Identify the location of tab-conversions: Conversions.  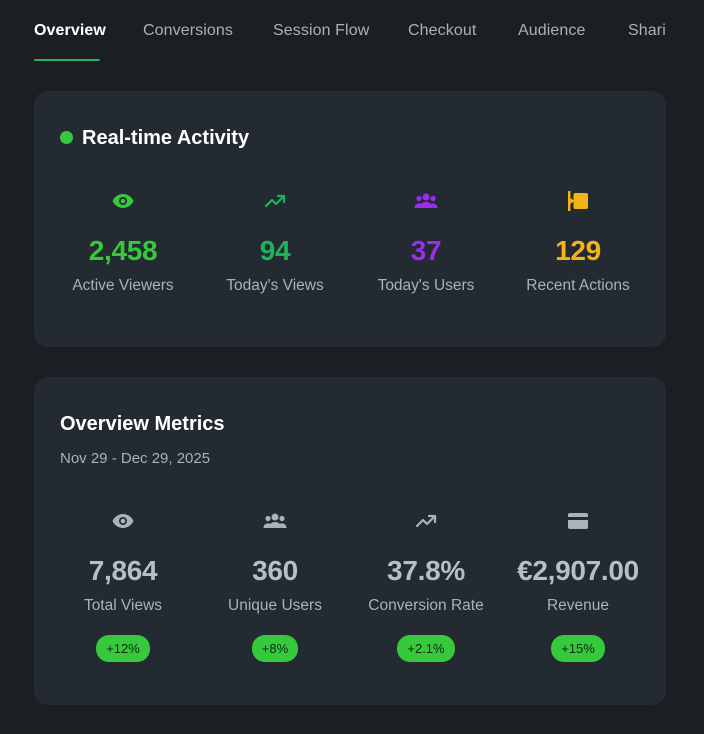
(188, 30).